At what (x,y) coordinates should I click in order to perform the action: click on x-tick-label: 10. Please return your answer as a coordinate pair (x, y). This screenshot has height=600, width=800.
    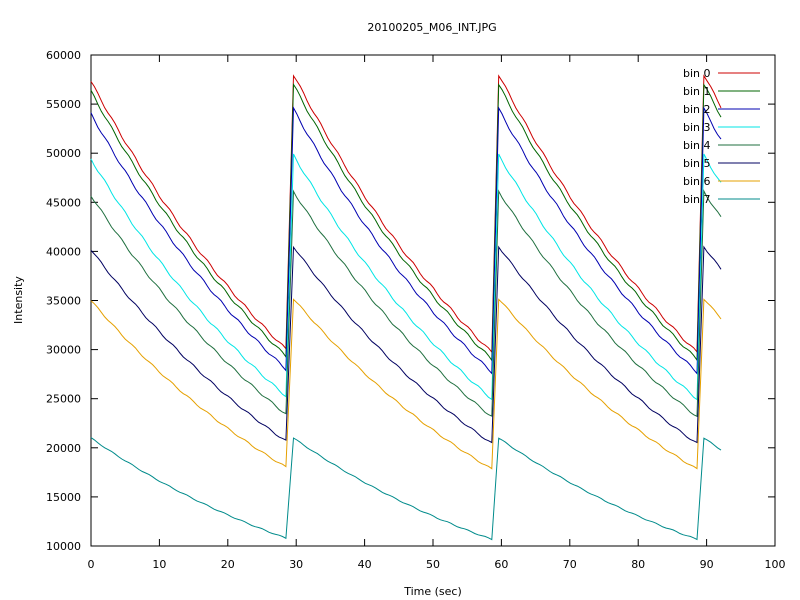
    Looking at the image, I should click on (159, 564).